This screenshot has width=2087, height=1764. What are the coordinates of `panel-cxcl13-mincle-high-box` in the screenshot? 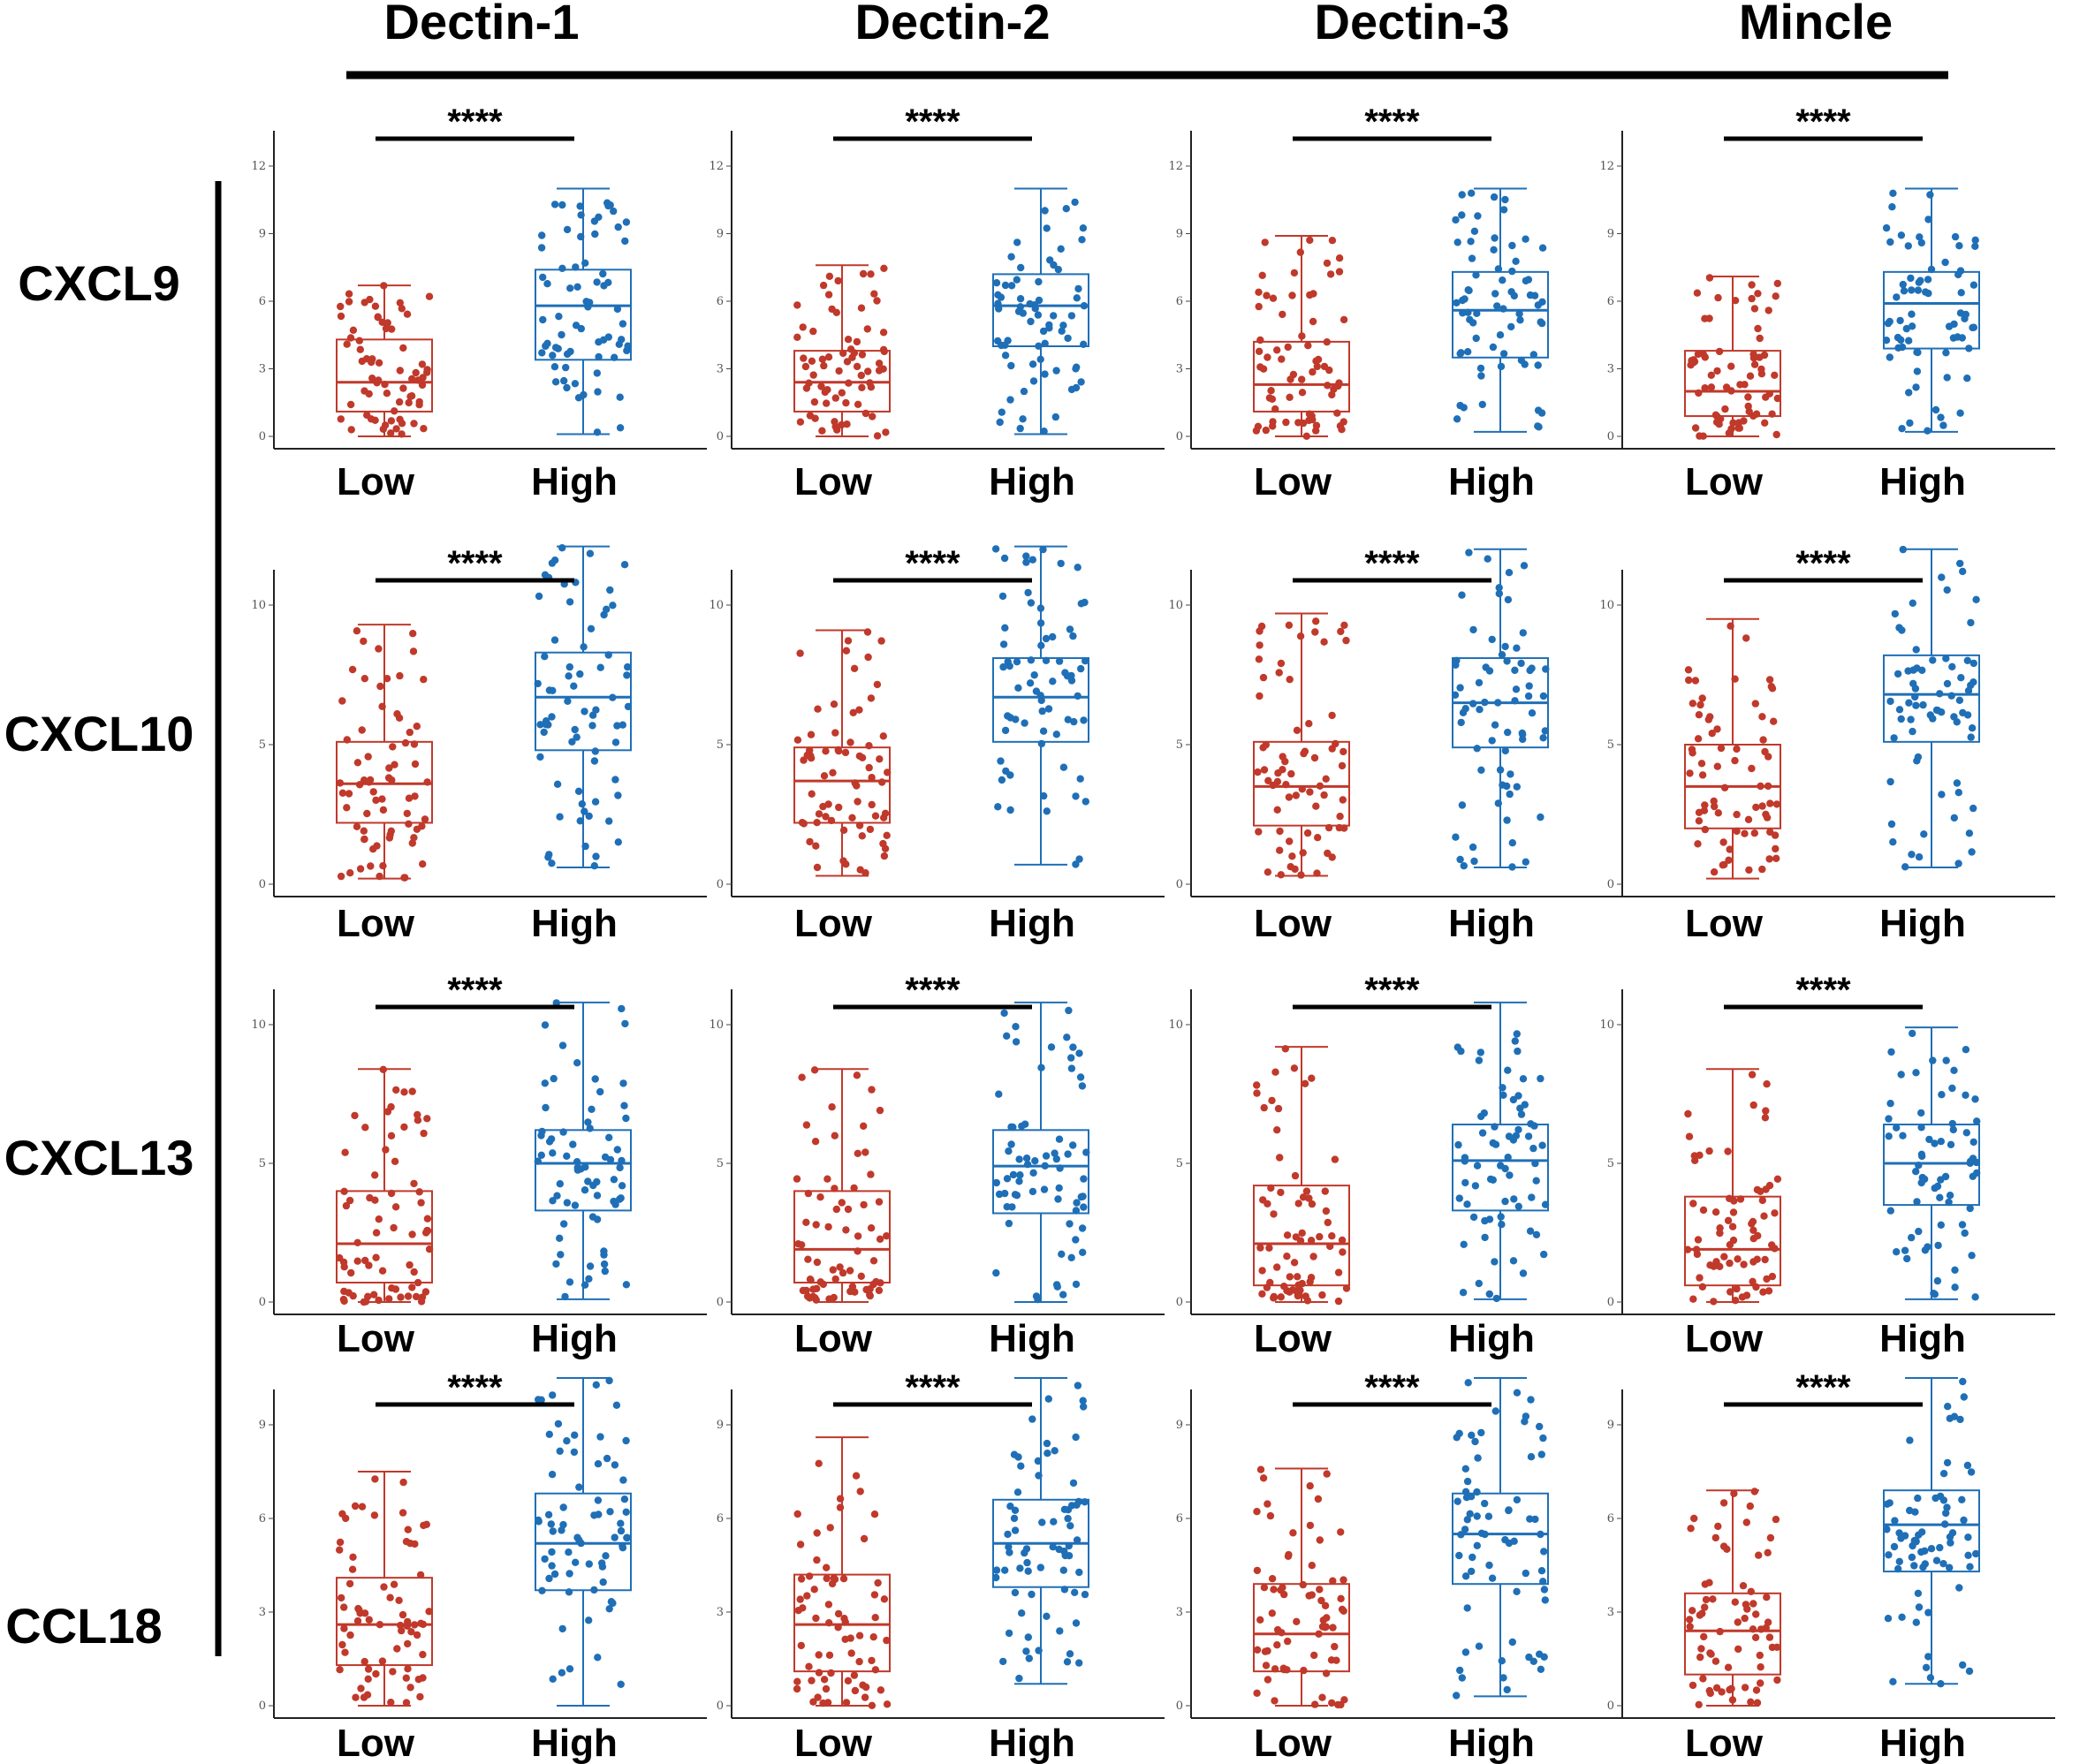 It's located at (1932, 1165).